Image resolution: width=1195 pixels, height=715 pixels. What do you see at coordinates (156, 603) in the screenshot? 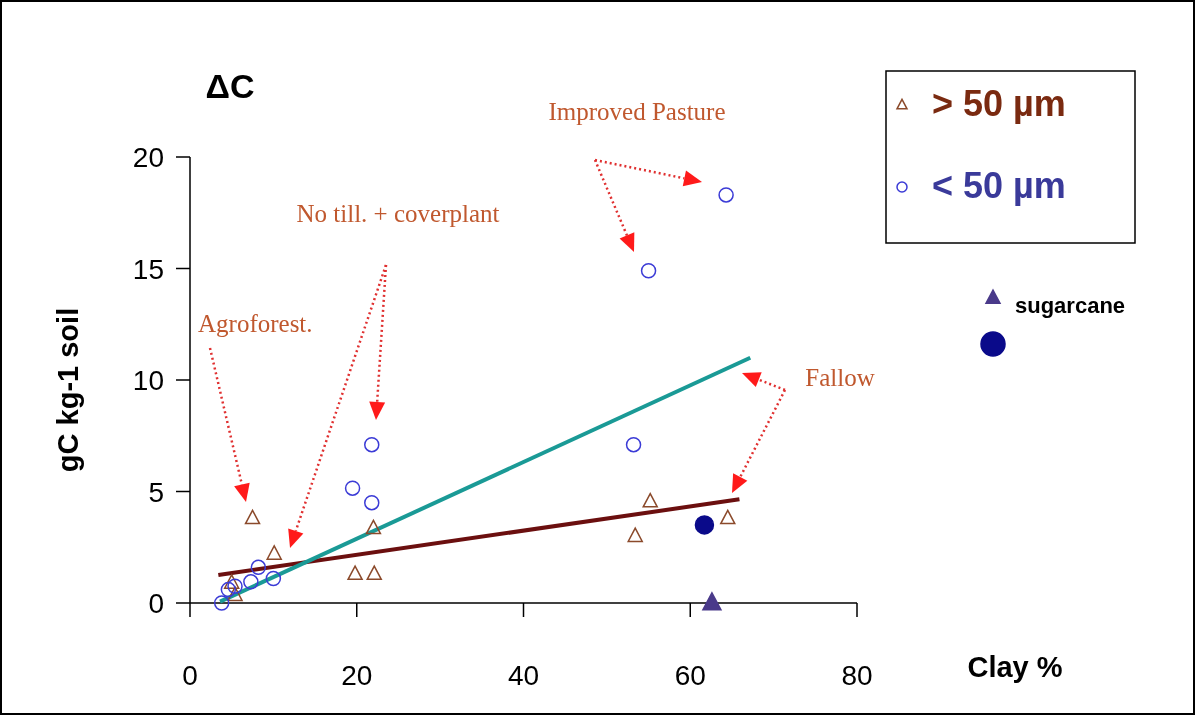
I see `y-tick-label: 0` at bounding box center [156, 603].